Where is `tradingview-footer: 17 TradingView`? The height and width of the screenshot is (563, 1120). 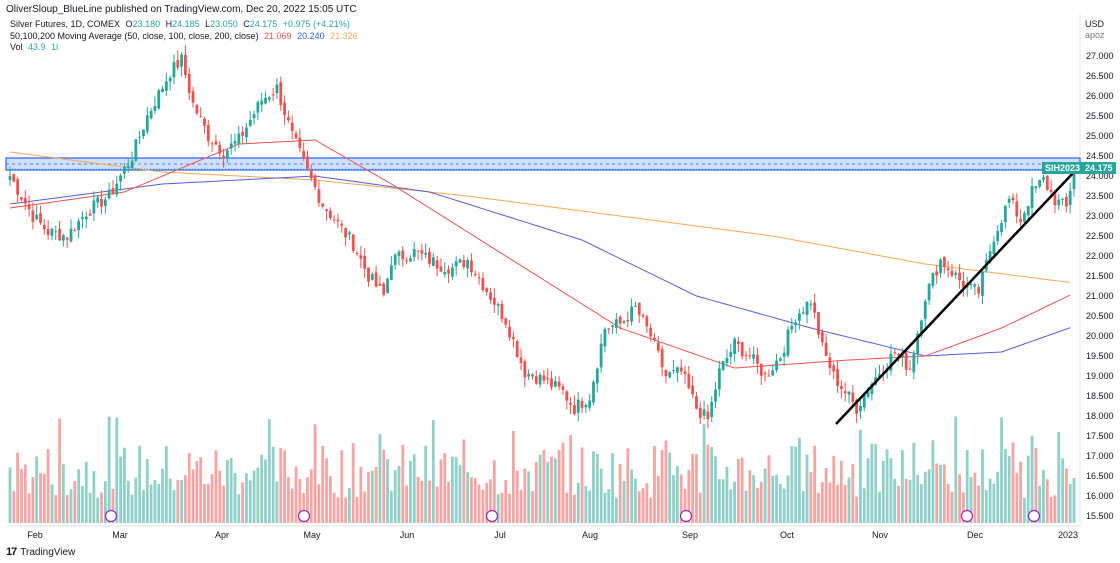
tradingview-footer: 17 TradingView is located at coordinates (40, 552).